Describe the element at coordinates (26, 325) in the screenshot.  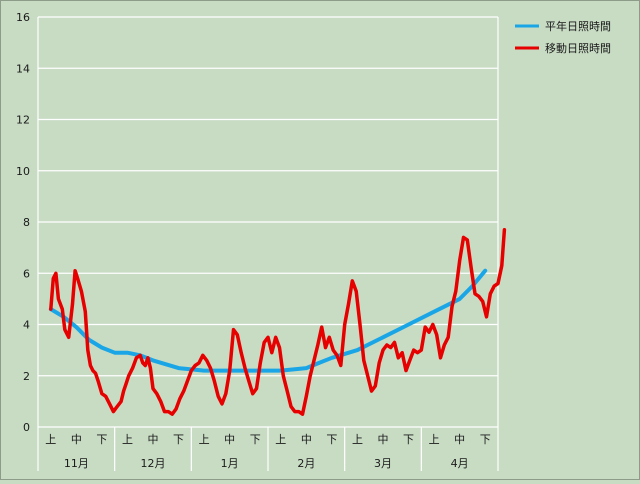
I see `y-tick-label: 4` at that location.